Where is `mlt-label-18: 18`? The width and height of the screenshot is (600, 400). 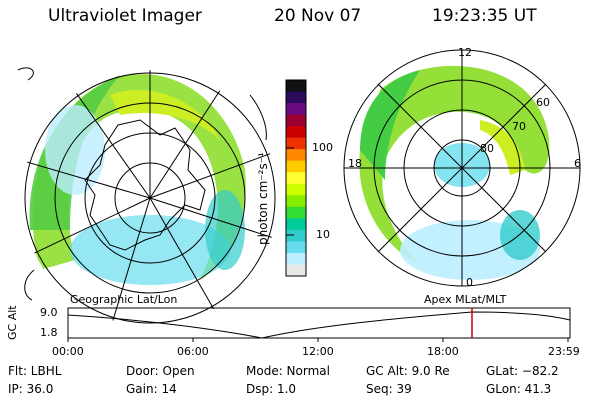 mlt-label-18: 18 is located at coordinates (355, 163).